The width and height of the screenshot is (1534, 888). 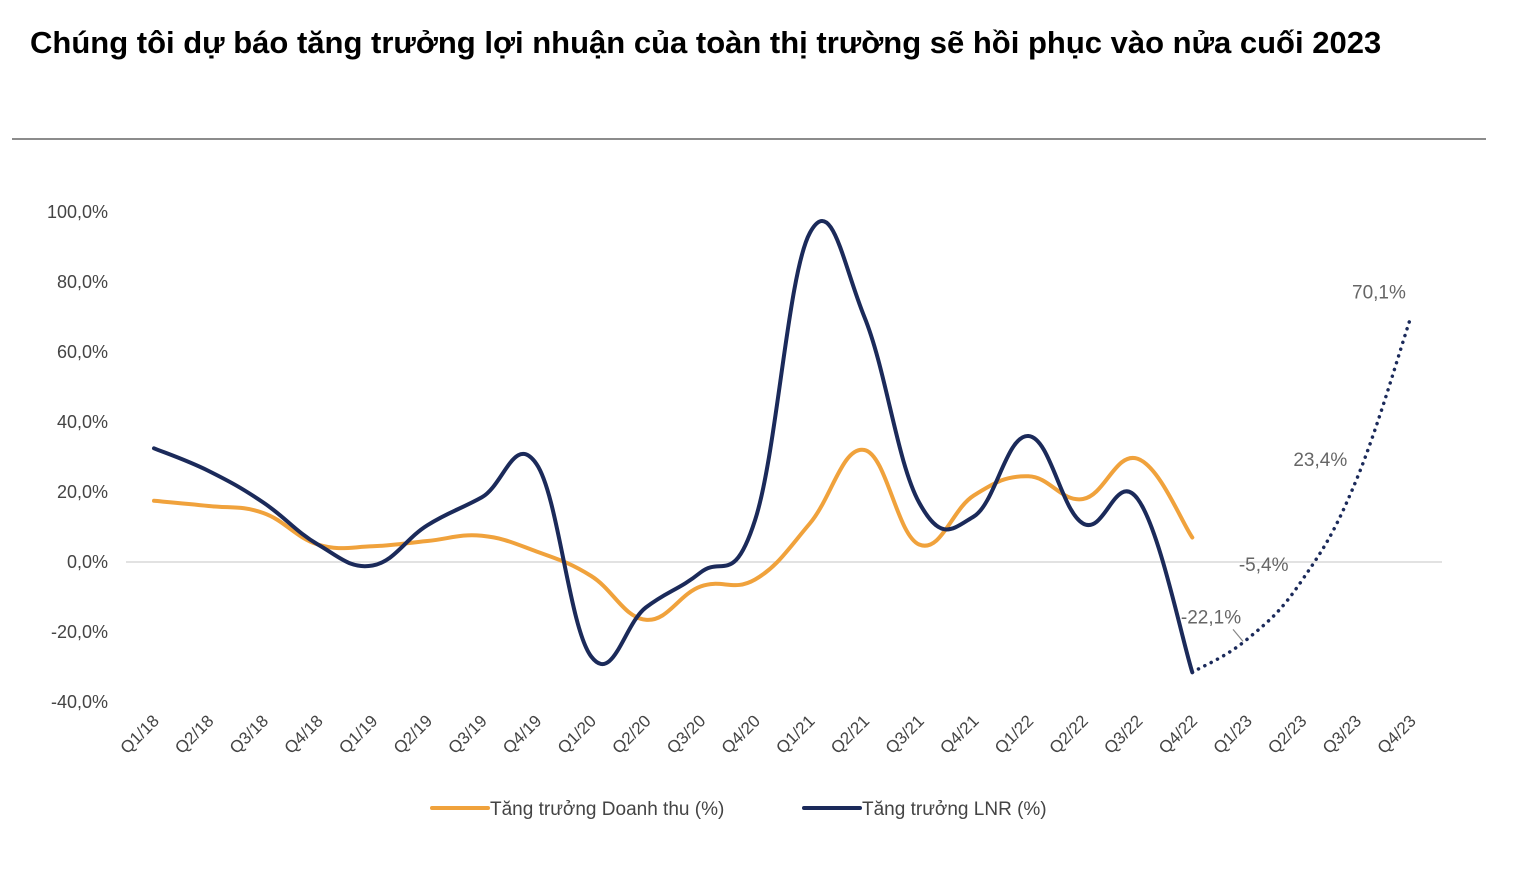 What do you see at coordinates (1211, 617) in the screenshot?
I see `data-label: -22,1%` at bounding box center [1211, 617].